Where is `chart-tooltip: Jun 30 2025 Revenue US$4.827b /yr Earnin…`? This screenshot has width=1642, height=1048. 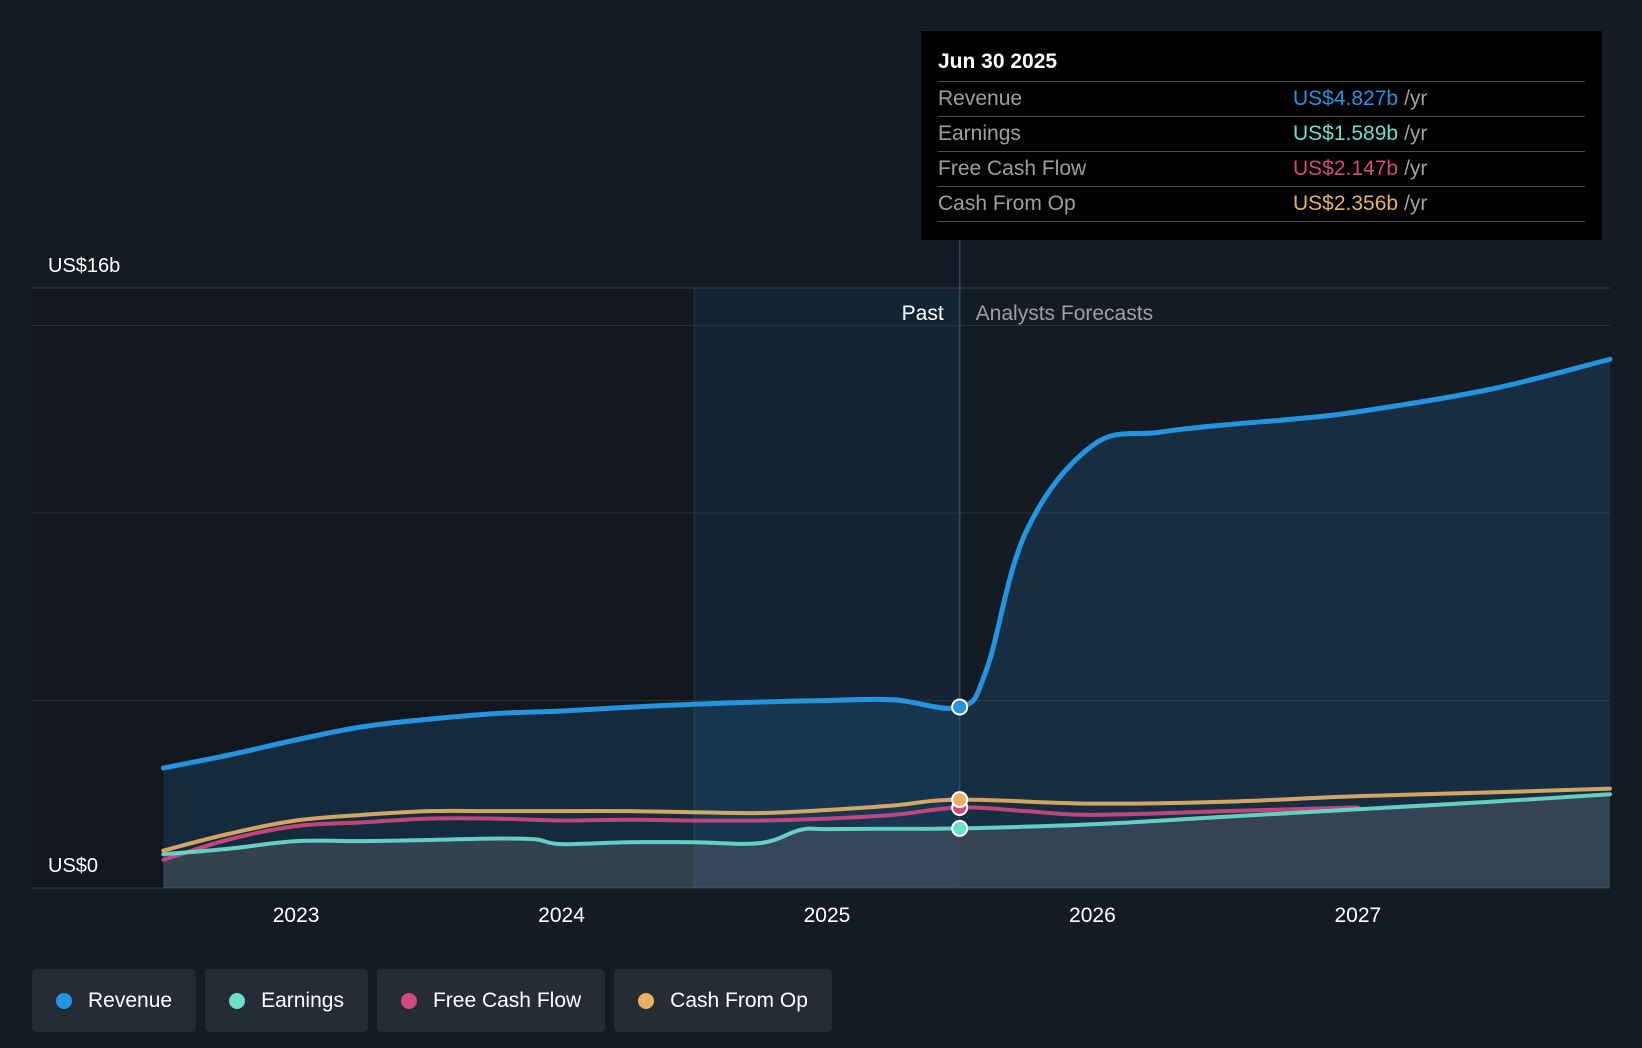 chart-tooltip: Jun 30 2025 Revenue US$4.827b /yr Earnin… is located at coordinates (1261, 135).